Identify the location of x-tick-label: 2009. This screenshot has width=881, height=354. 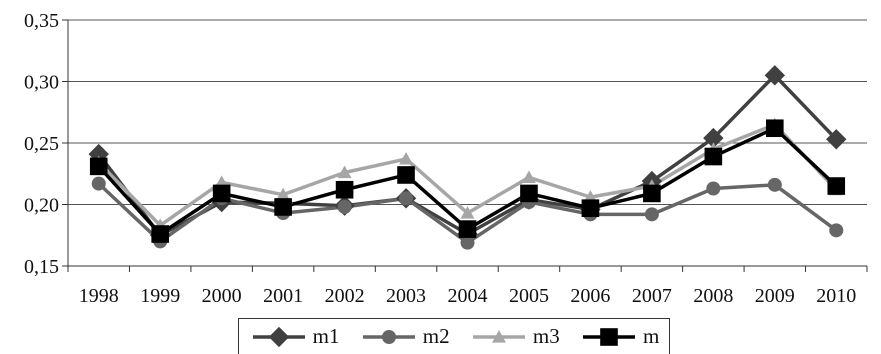
(775, 296).